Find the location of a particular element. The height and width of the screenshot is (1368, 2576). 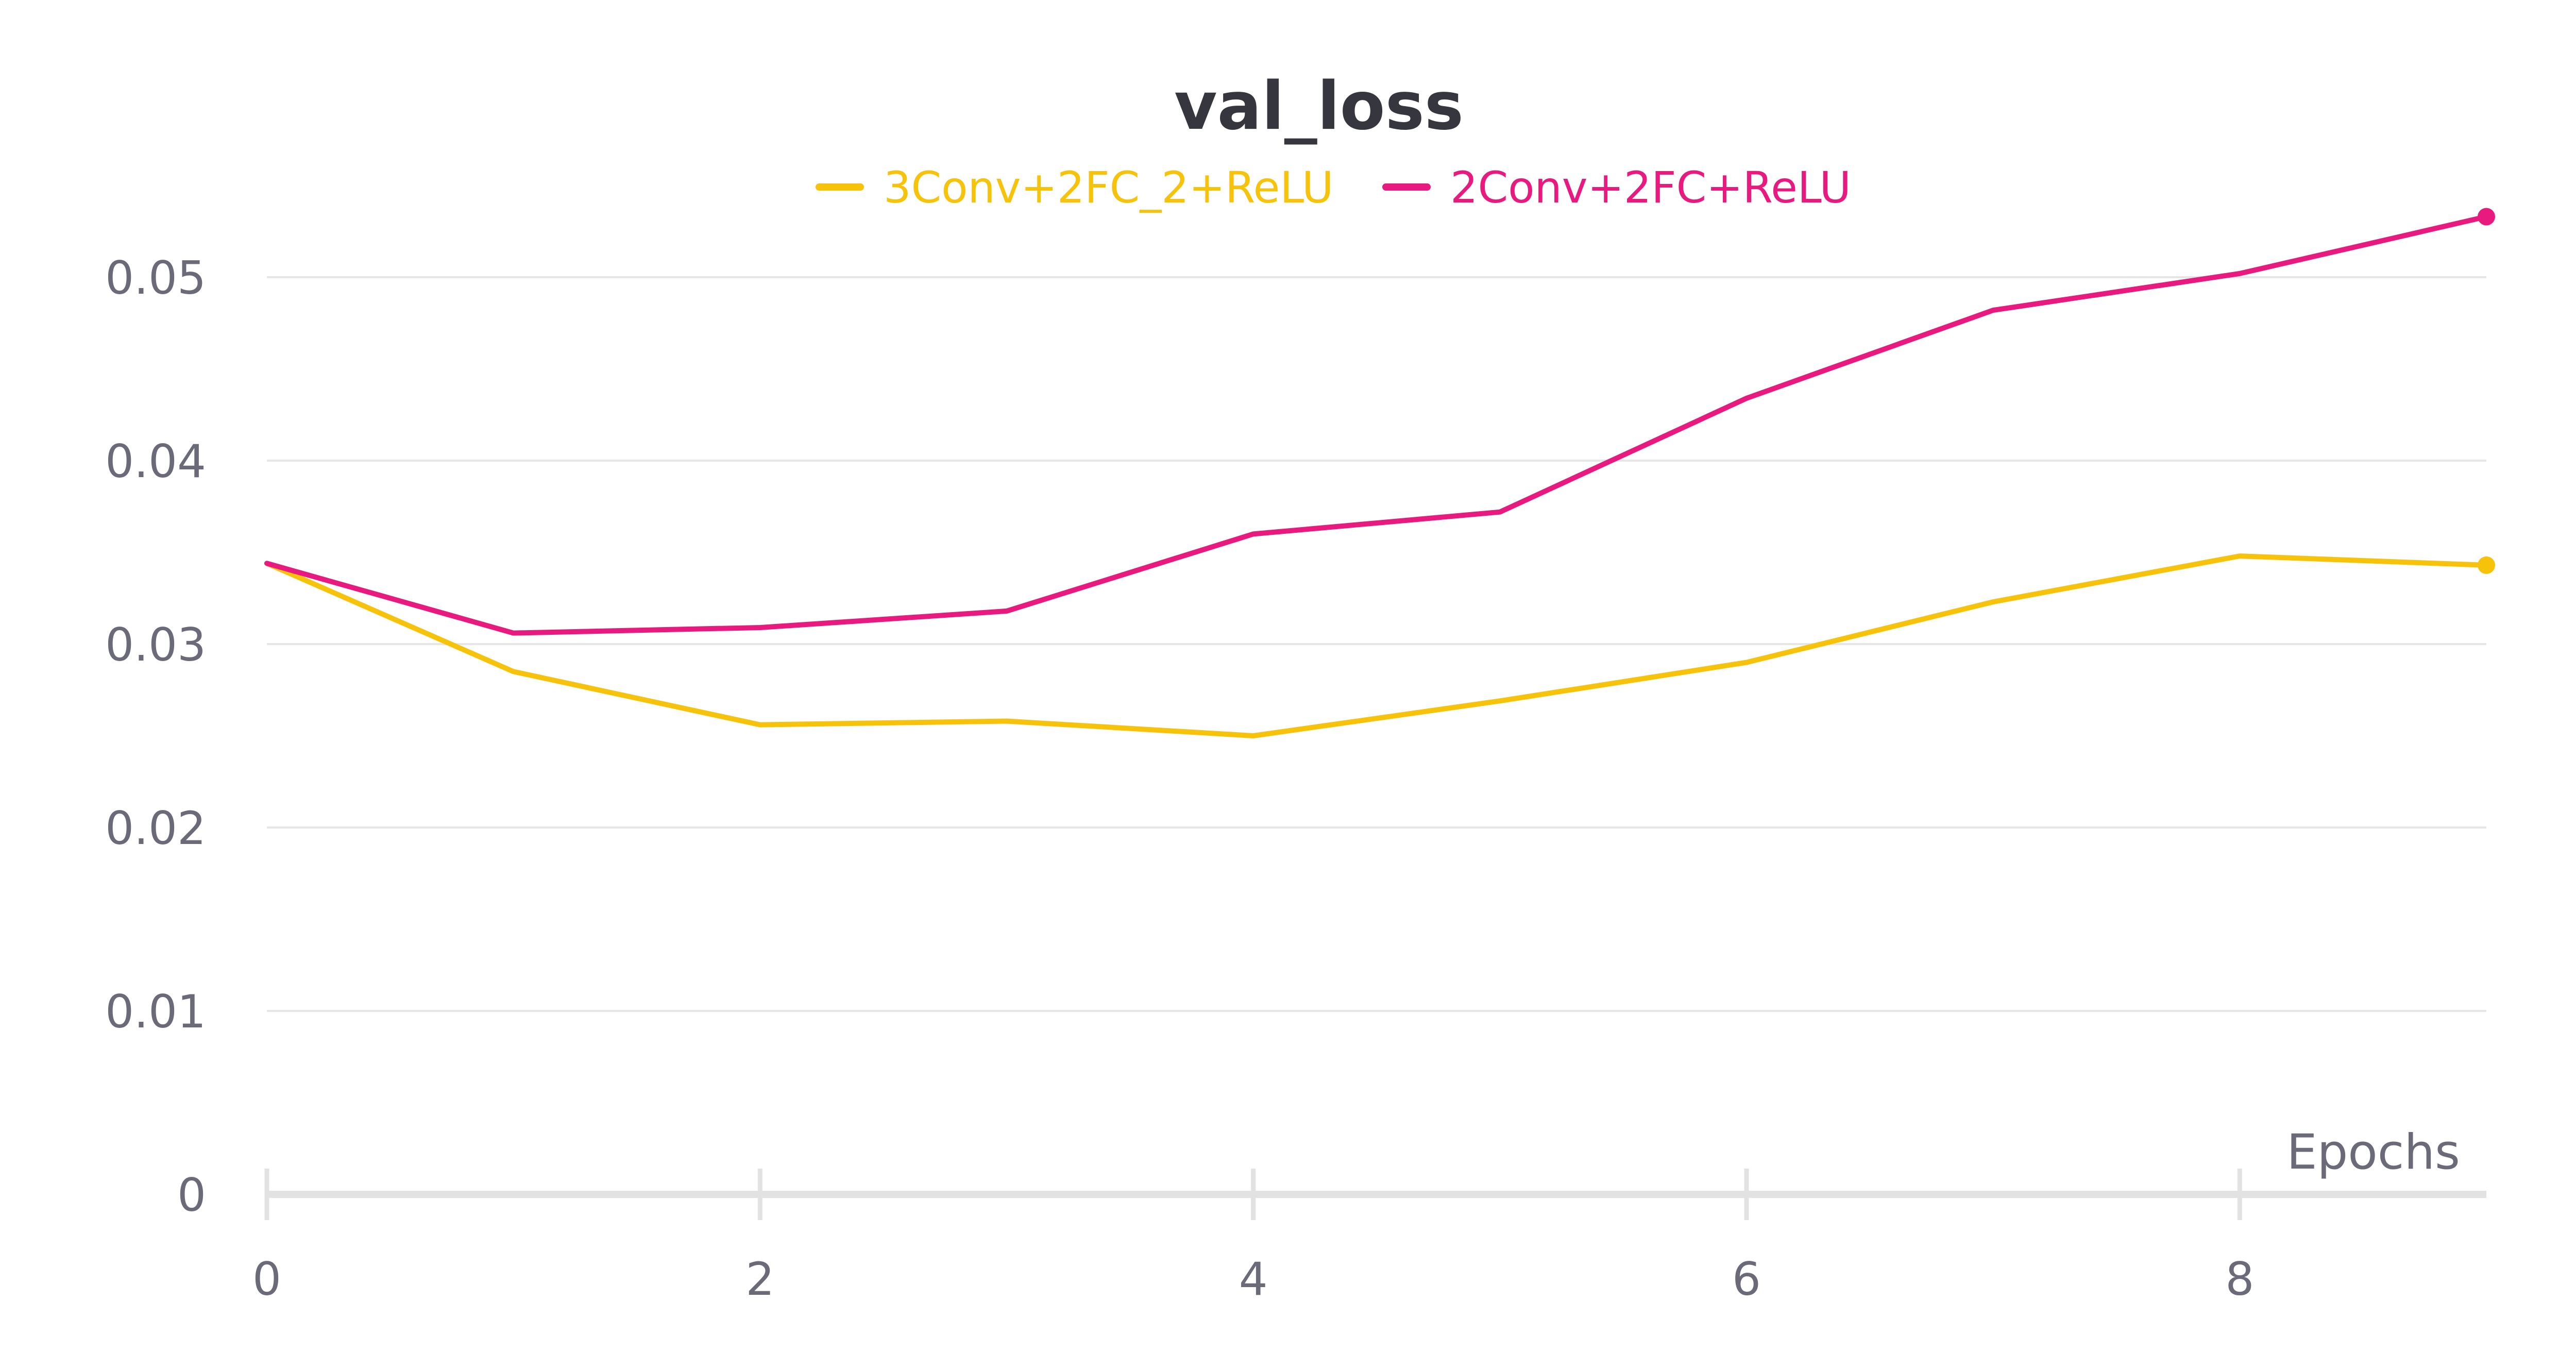

x-axis: 0 2 4 6 8 is located at coordinates (1369, 1238).